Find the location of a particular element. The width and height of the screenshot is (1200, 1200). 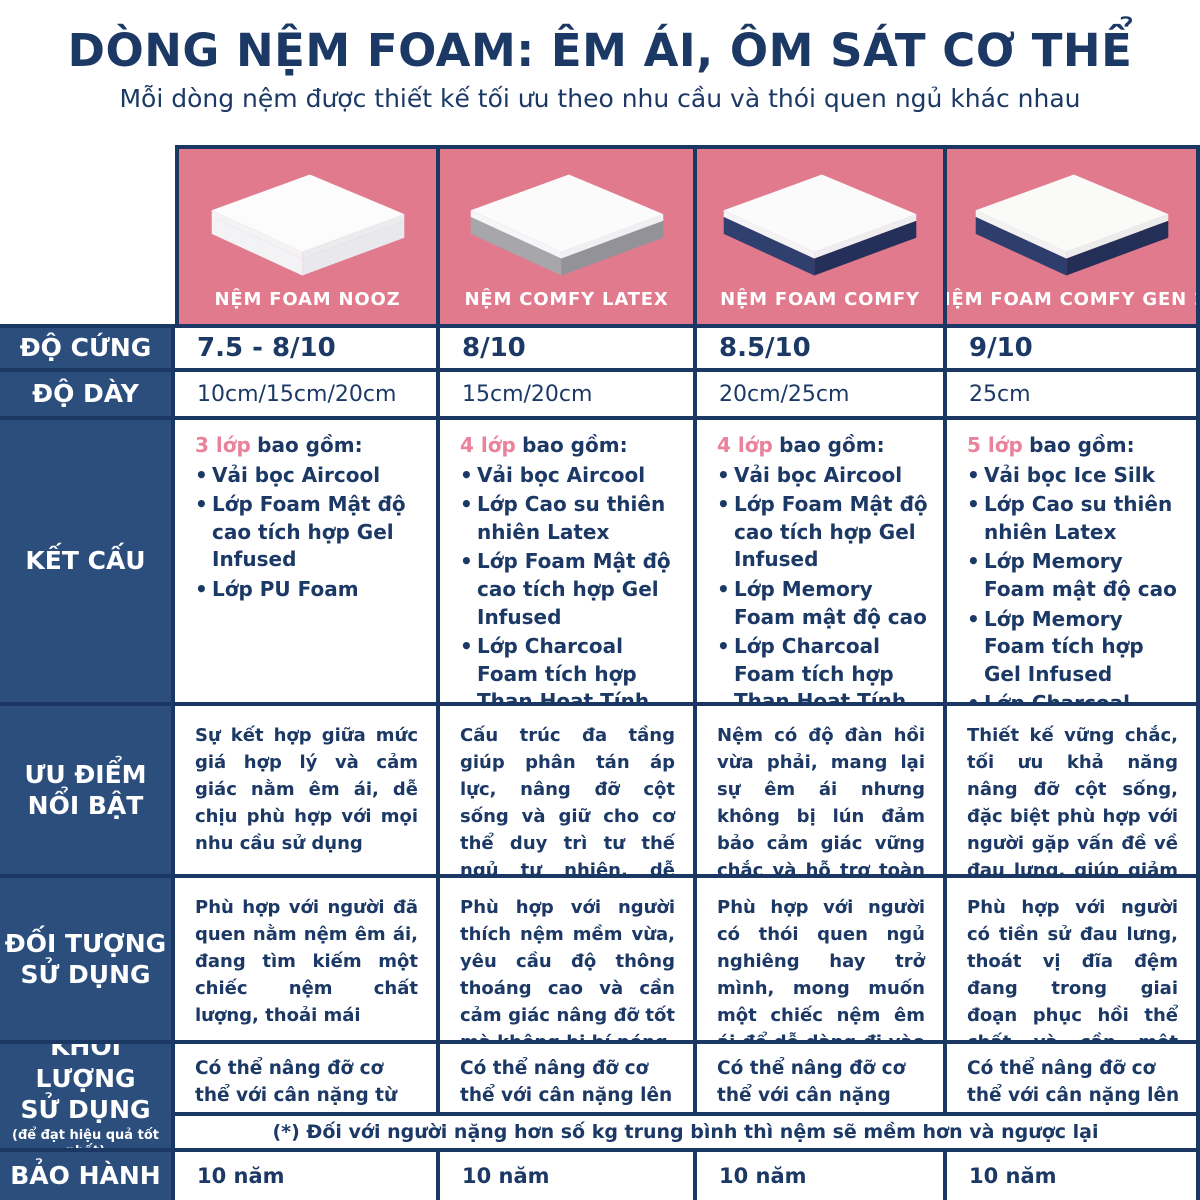

row-label-hardness: ĐỘ CỨNG is located at coordinates (87, 350).